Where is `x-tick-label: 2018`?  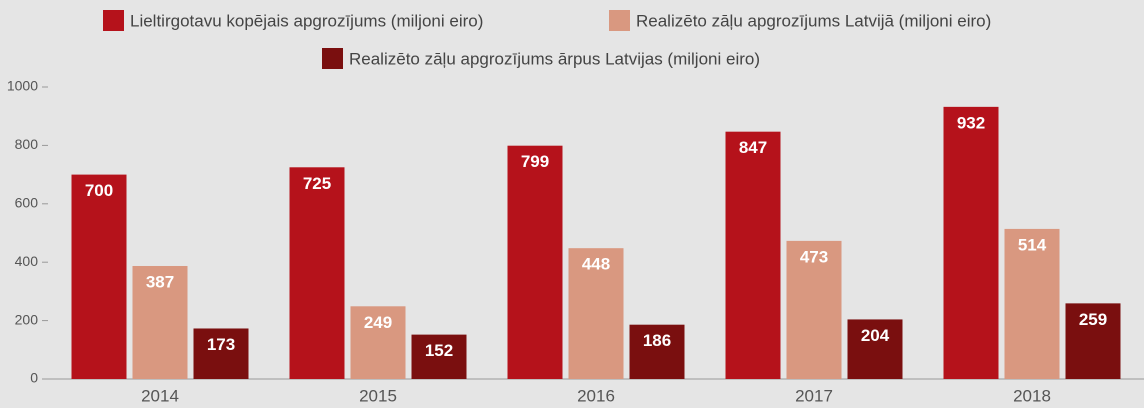
x-tick-label: 2018 is located at coordinates (1032, 395).